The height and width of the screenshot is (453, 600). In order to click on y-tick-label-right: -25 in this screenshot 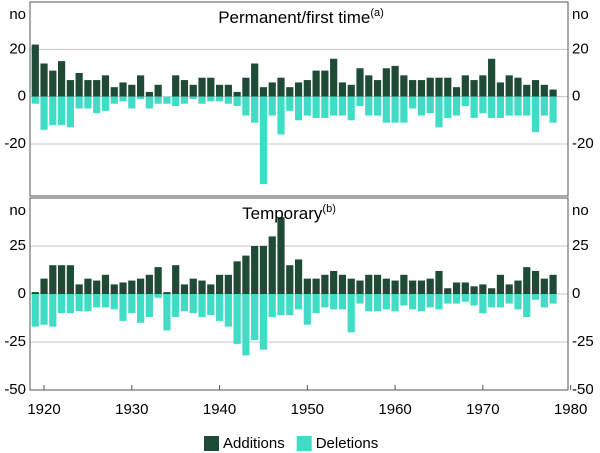, I will do `click(583, 341)`.